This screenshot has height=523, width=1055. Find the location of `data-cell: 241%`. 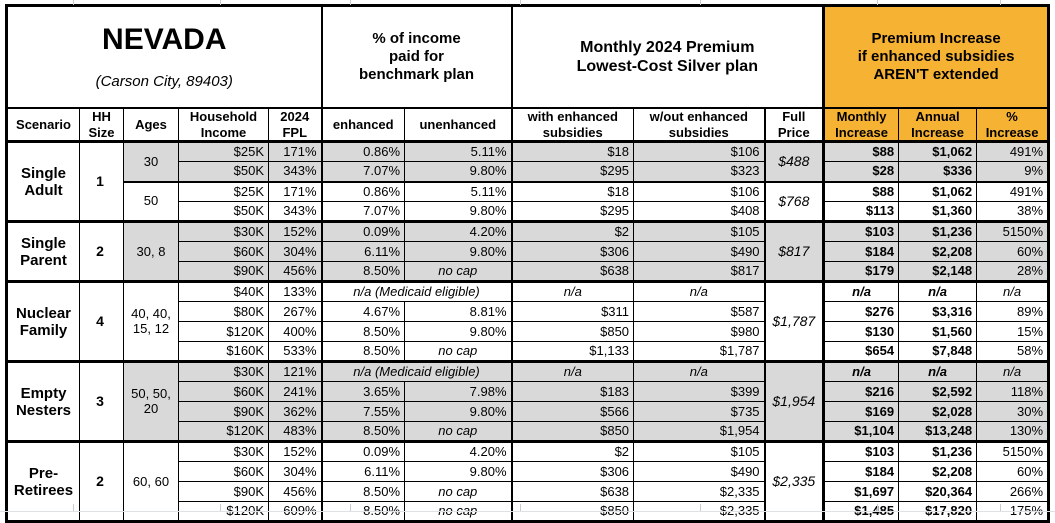

data-cell: 241% is located at coordinates (295, 392).